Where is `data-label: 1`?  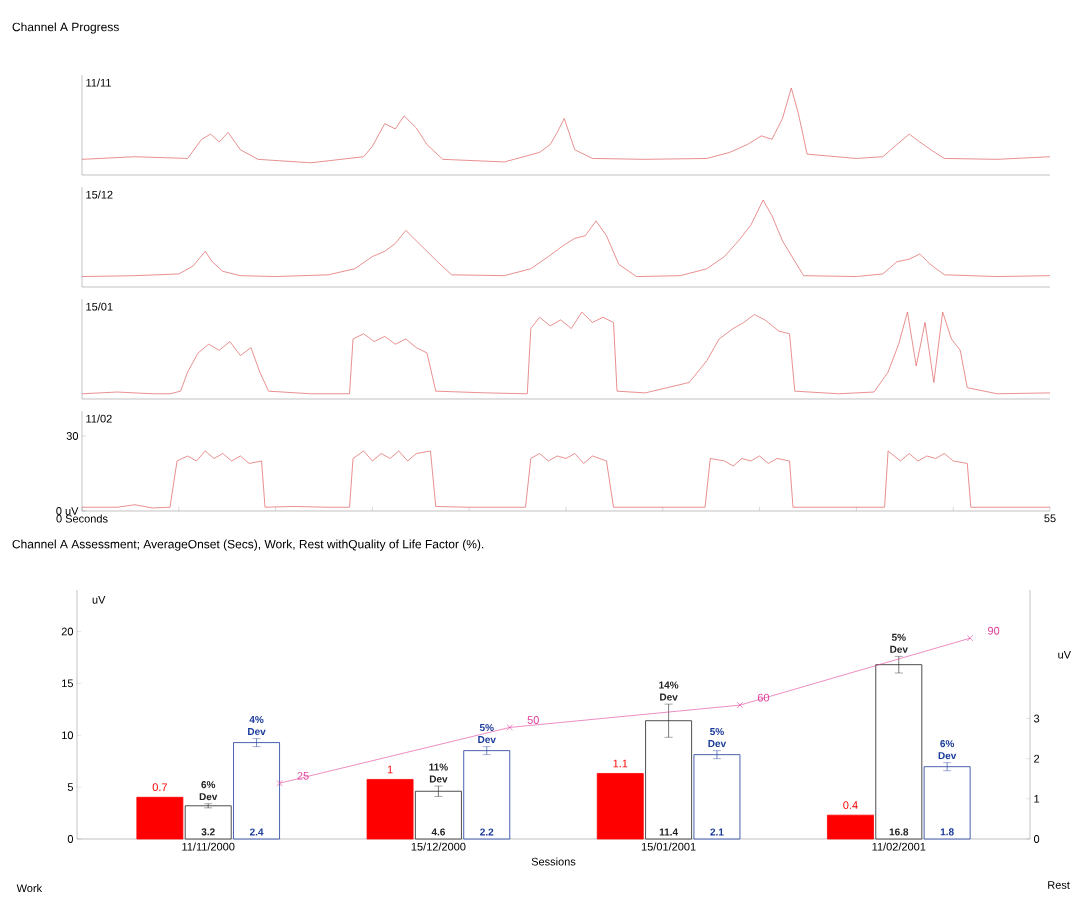
data-label: 1 is located at coordinates (390, 769).